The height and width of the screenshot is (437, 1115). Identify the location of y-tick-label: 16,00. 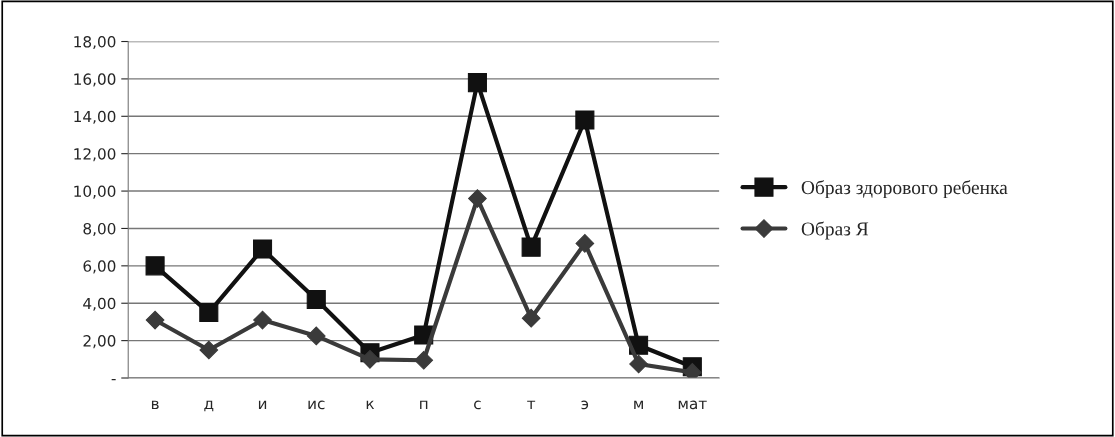
(95, 80).